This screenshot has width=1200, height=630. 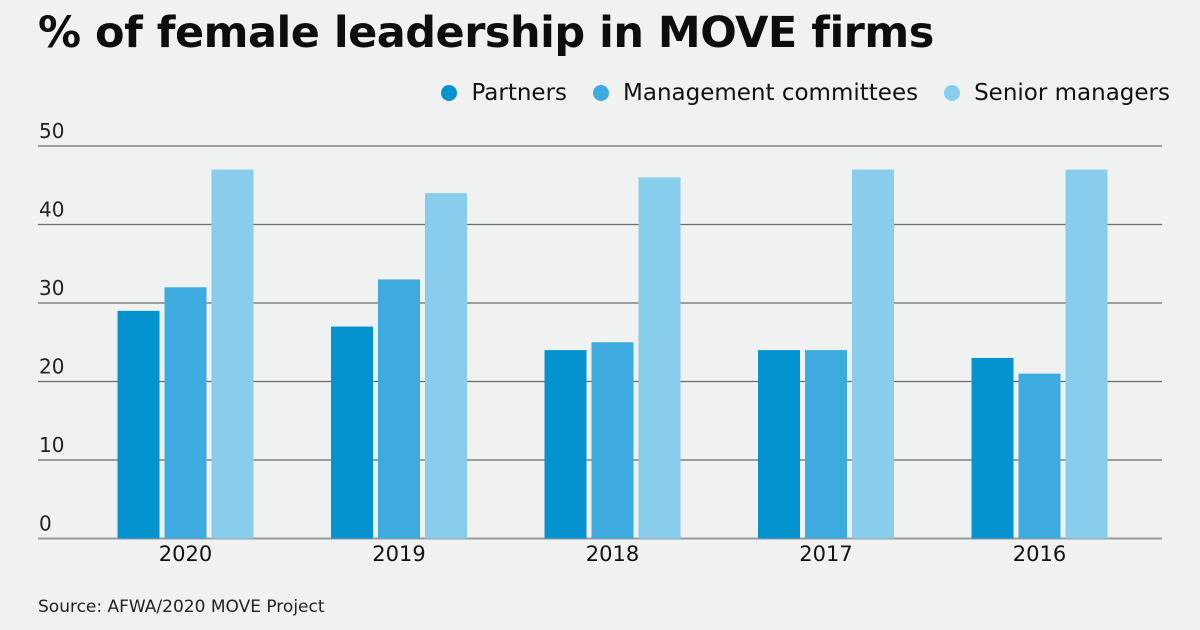 I want to click on bar-partners-2017, so click(x=779, y=444).